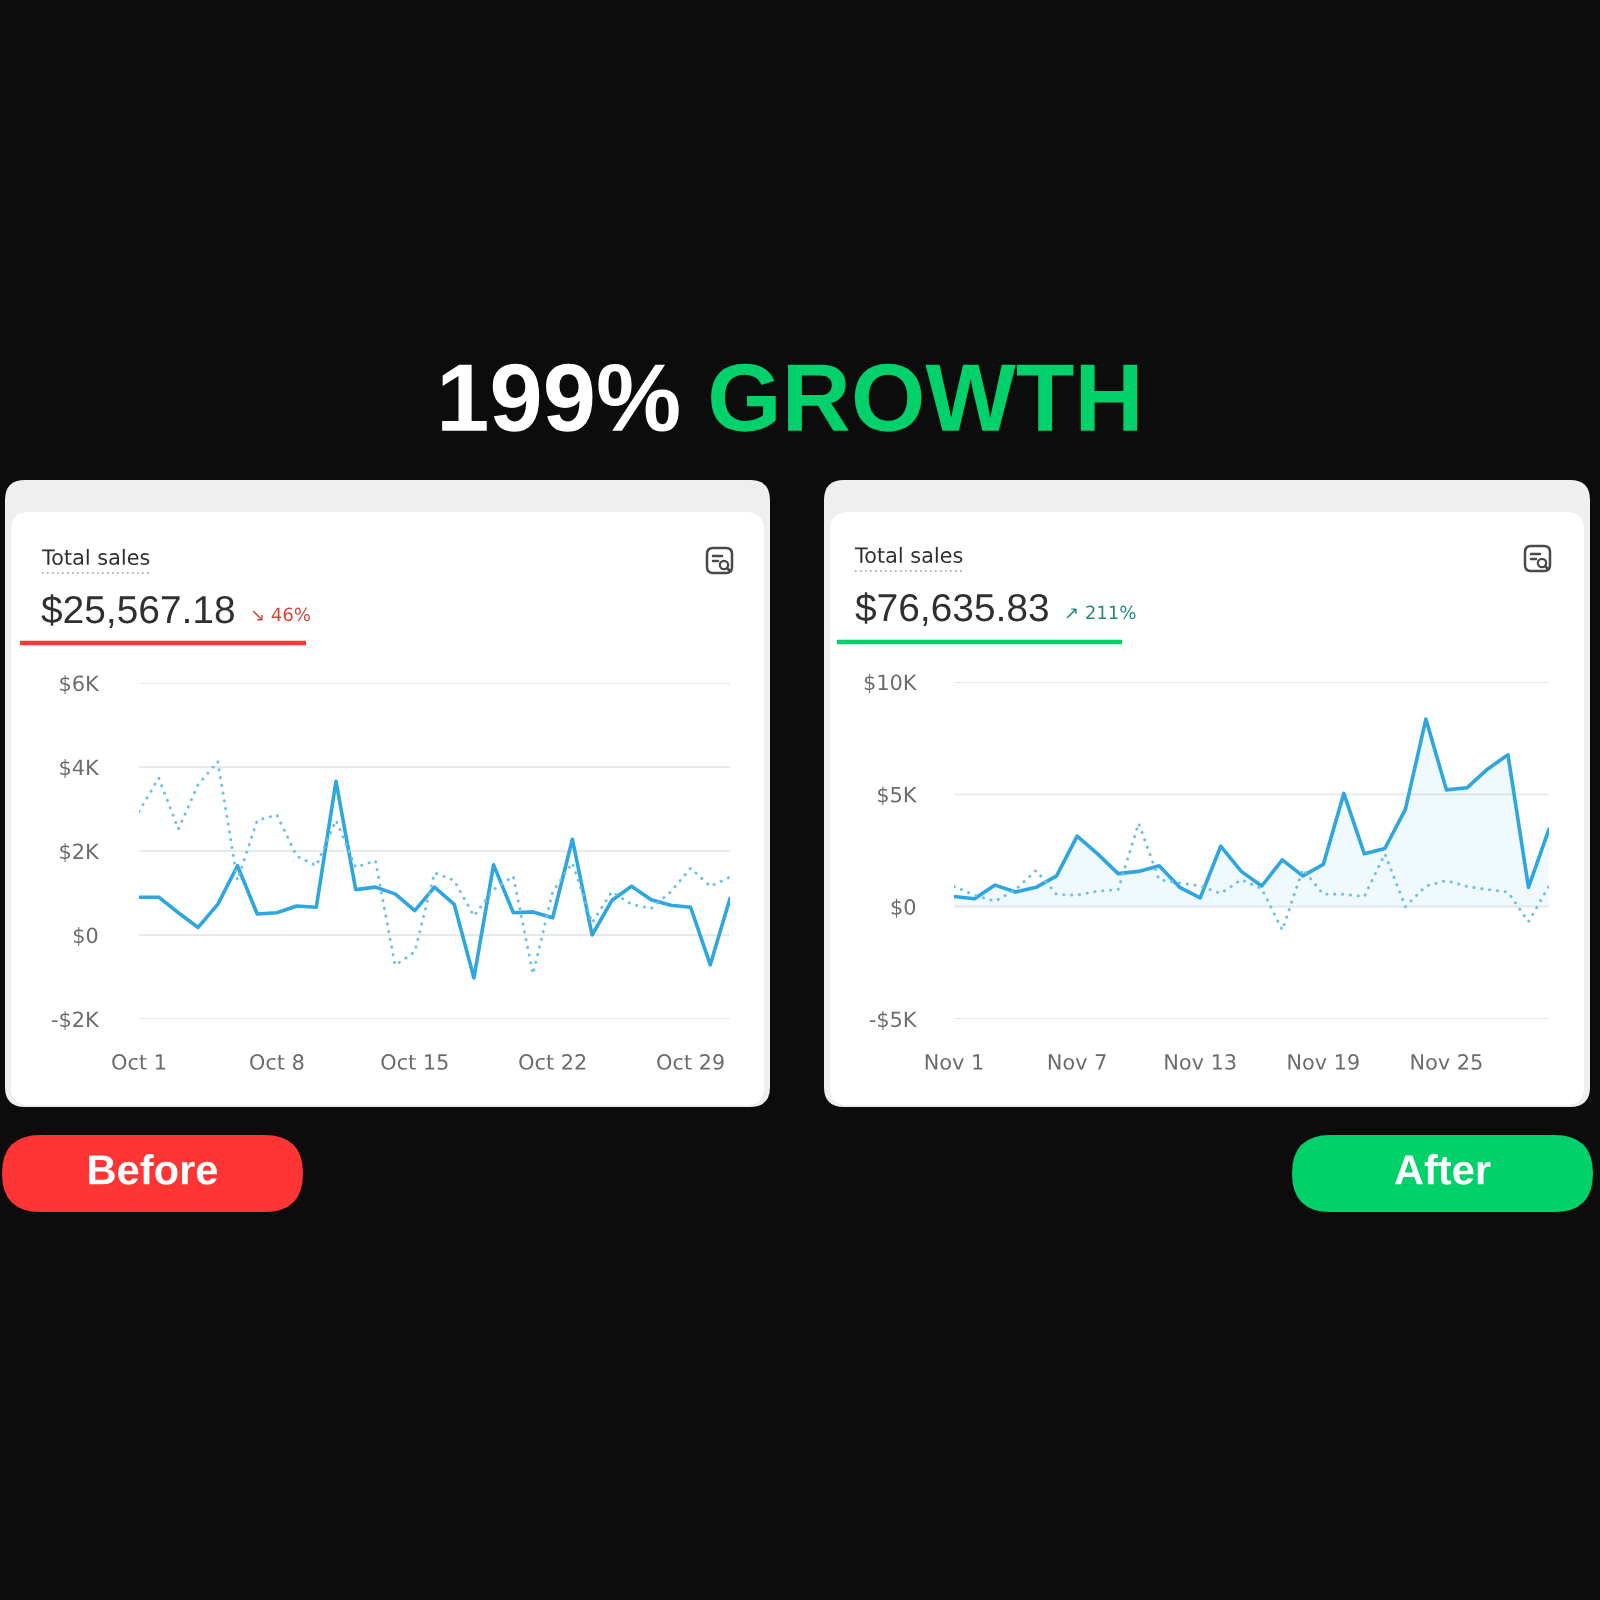  Describe the element at coordinates (897, 796) in the screenshot. I see `y-tick-label: $5K` at that location.